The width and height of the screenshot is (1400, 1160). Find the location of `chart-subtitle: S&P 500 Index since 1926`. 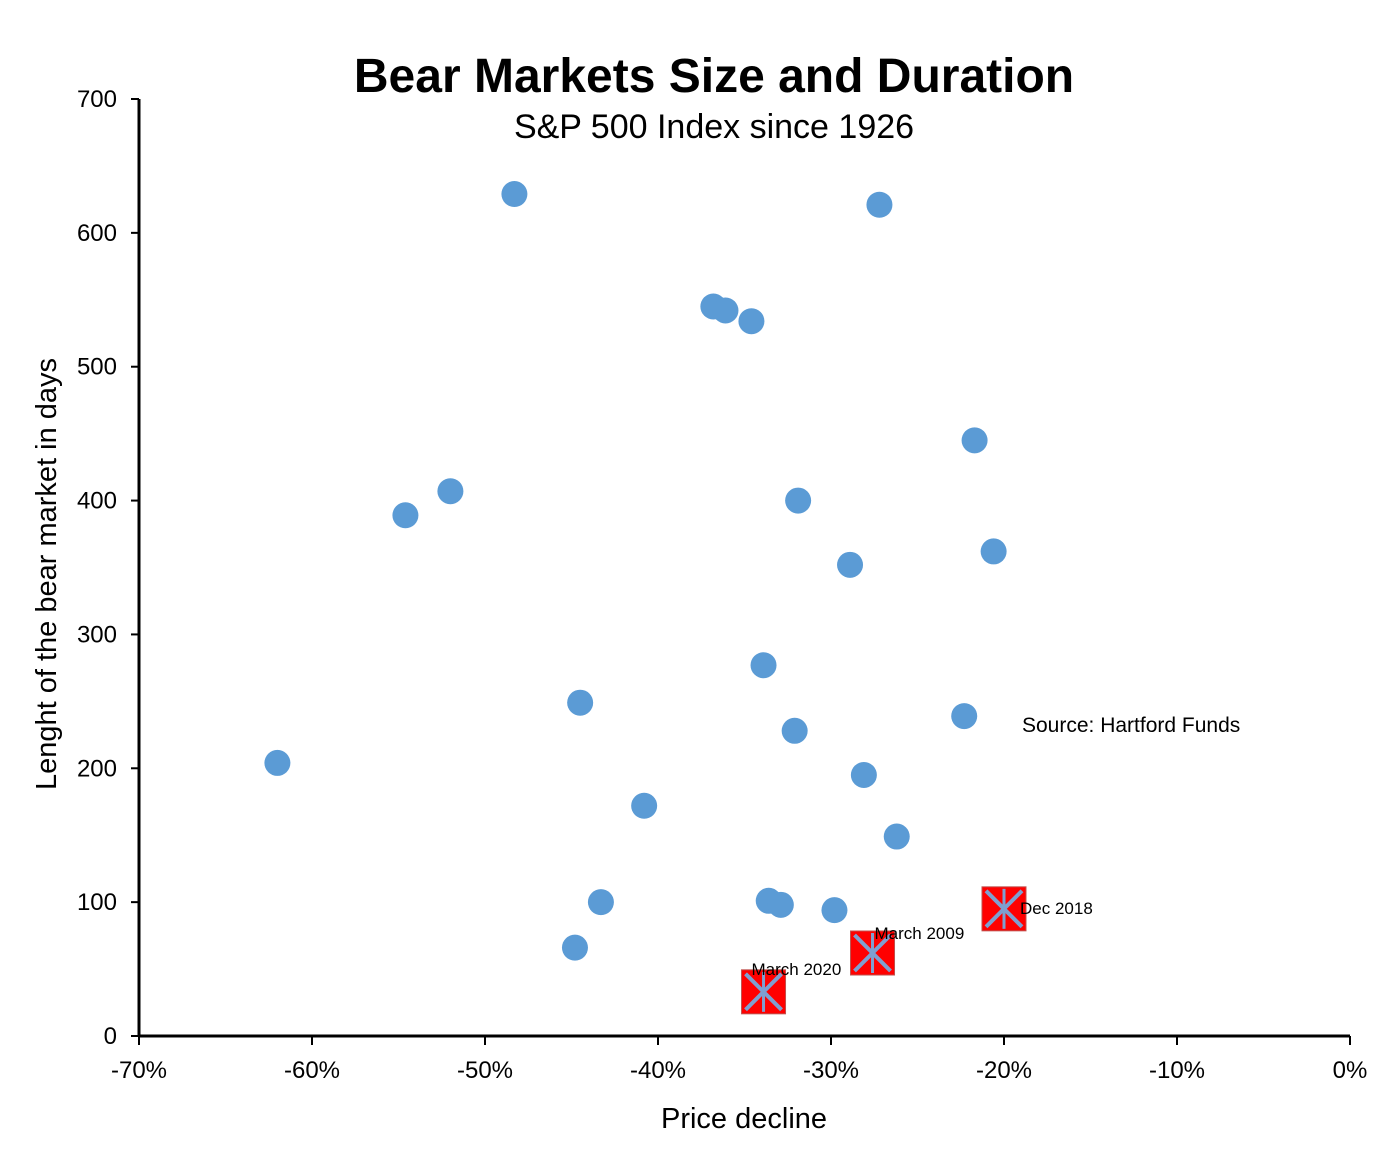

chart-subtitle: S&P 500 Index since 1926 is located at coordinates (714, 127).